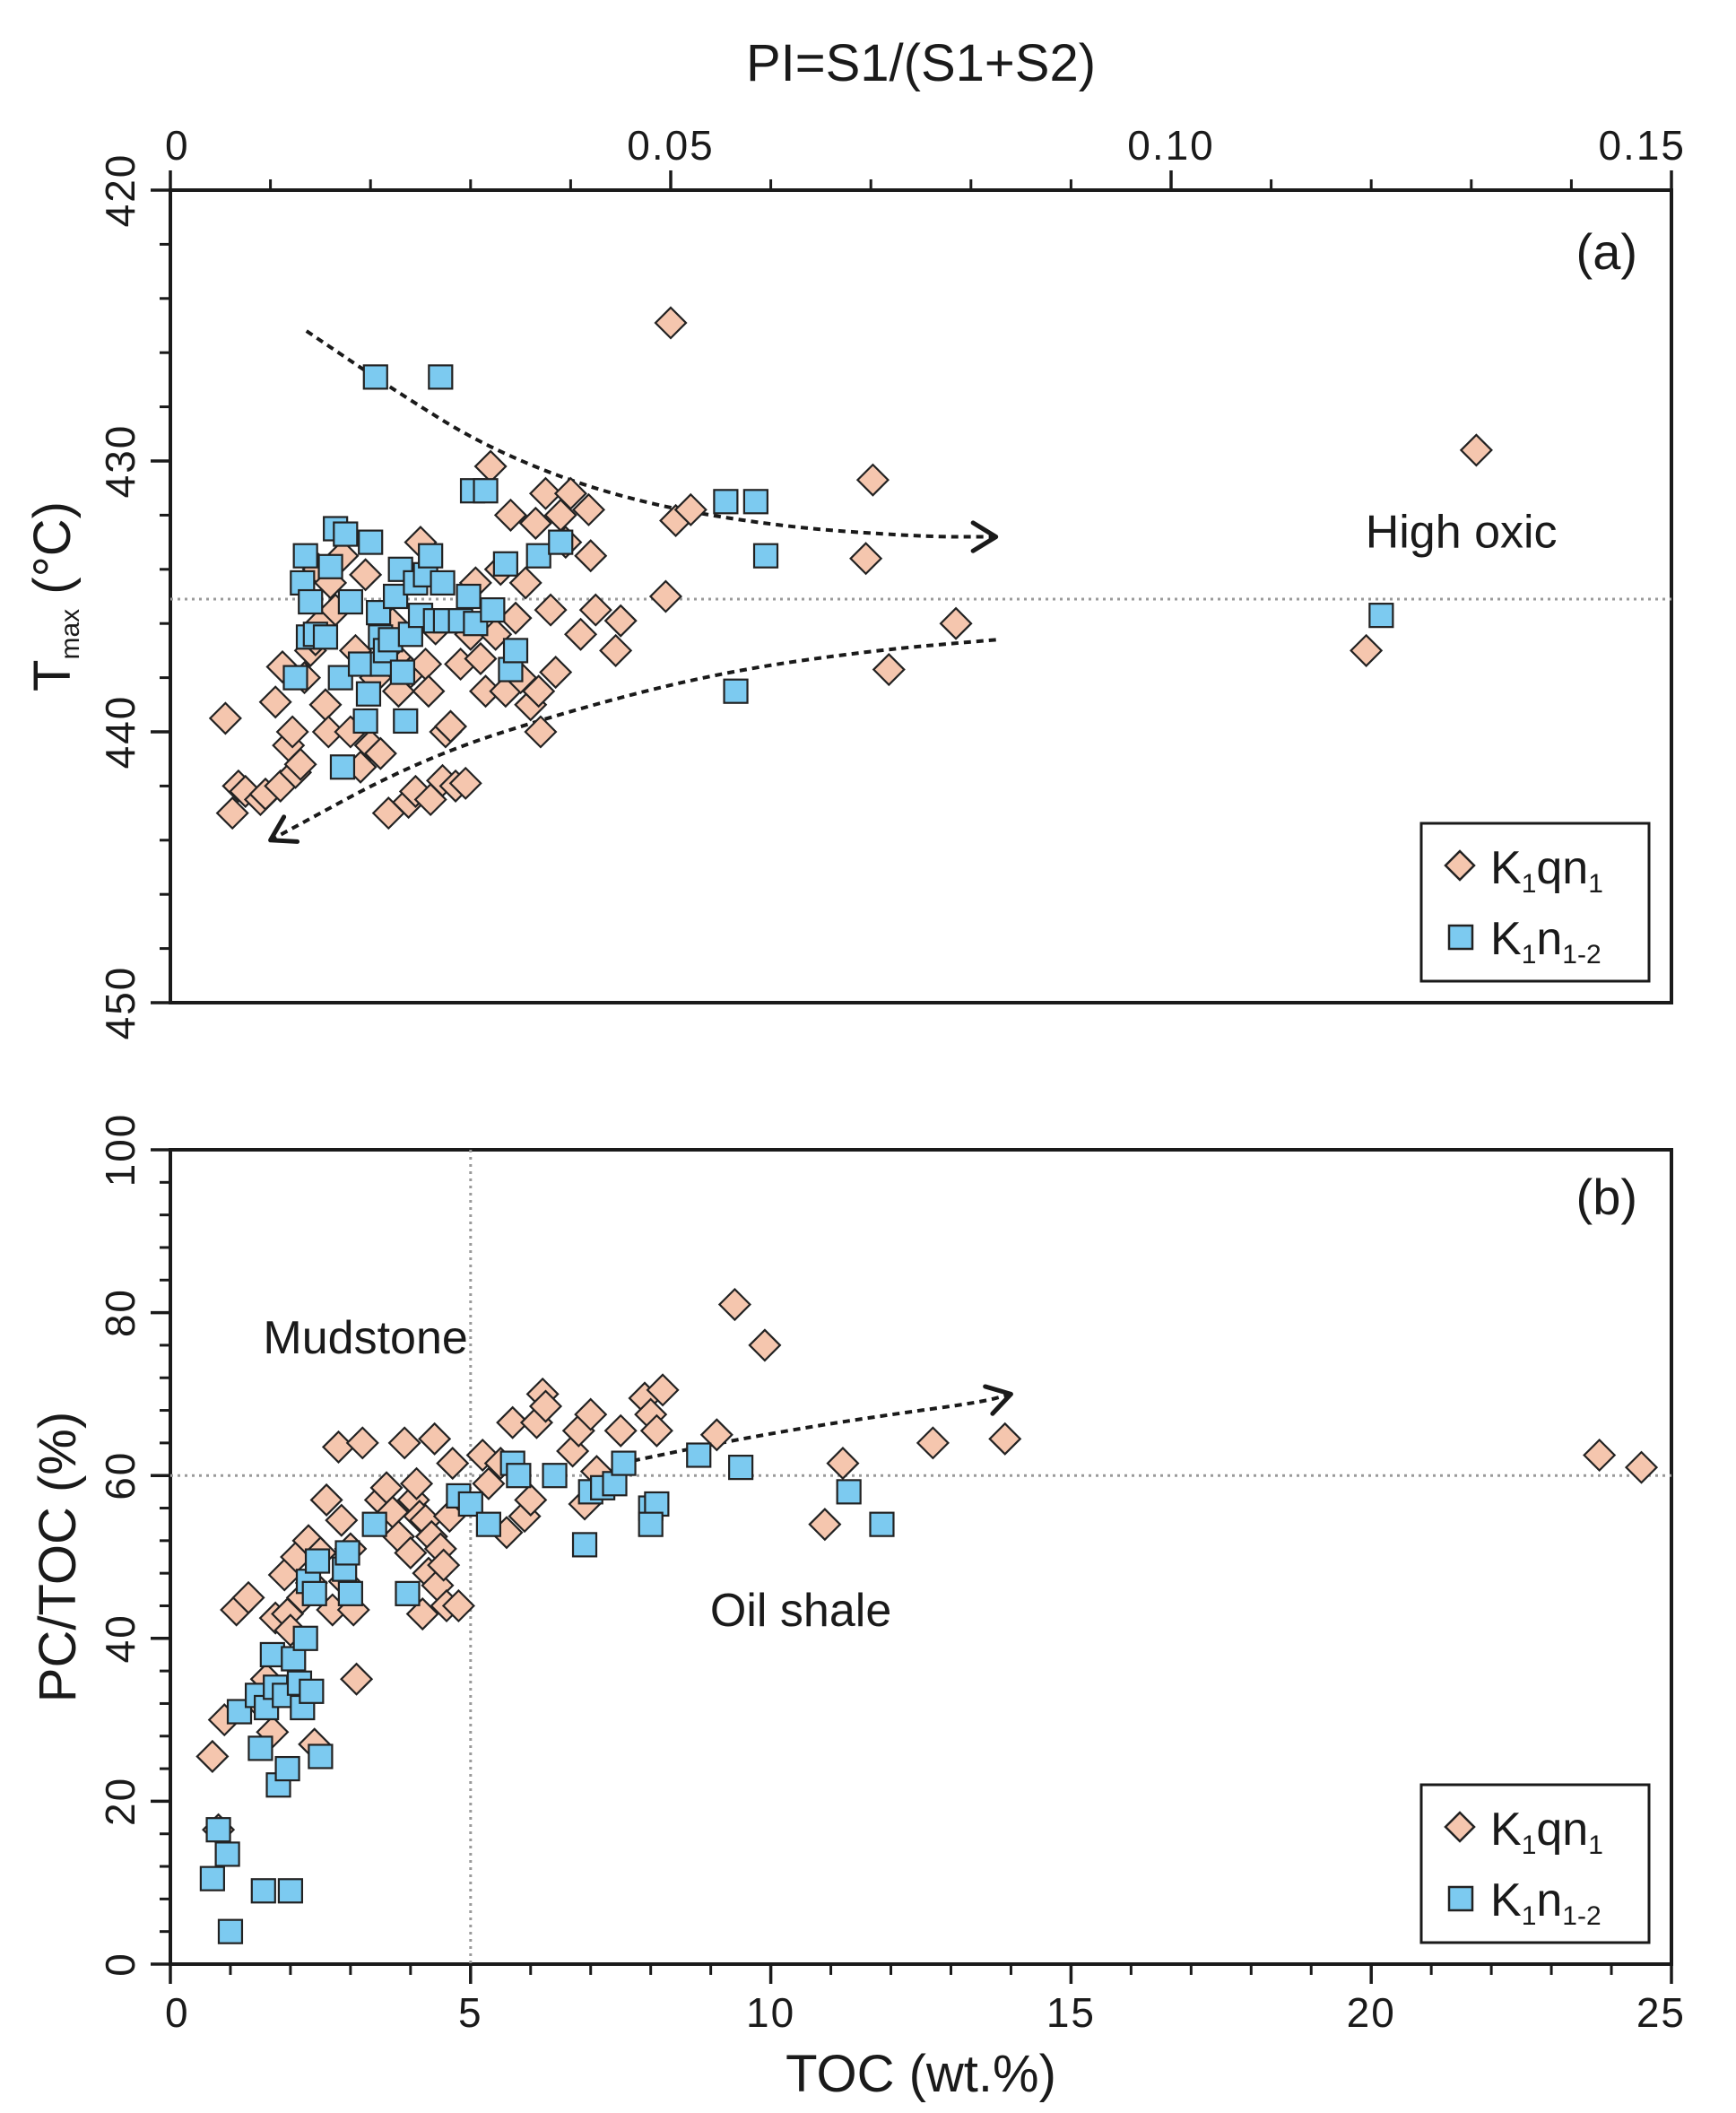 Image resolution: width=1736 pixels, height=2113 pixels. Describe the element at coordinates (1642, 145) in the screenshot. I see `x-tick-label: 0.15` at that location.